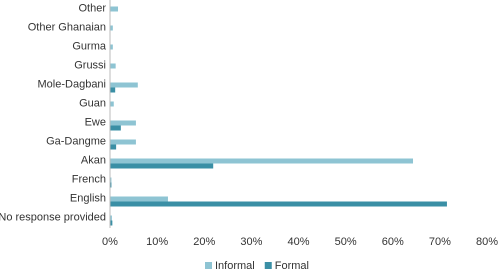  Describe the element at coordinates (67, 27) in the screenshot. I see `y-tick-label: Other Ghanaian` at that location.